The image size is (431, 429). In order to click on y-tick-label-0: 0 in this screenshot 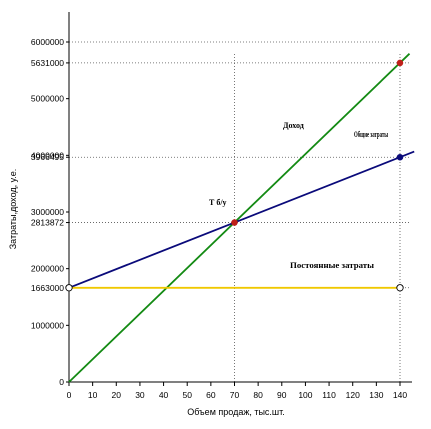, I will do `click(61, 382)`.